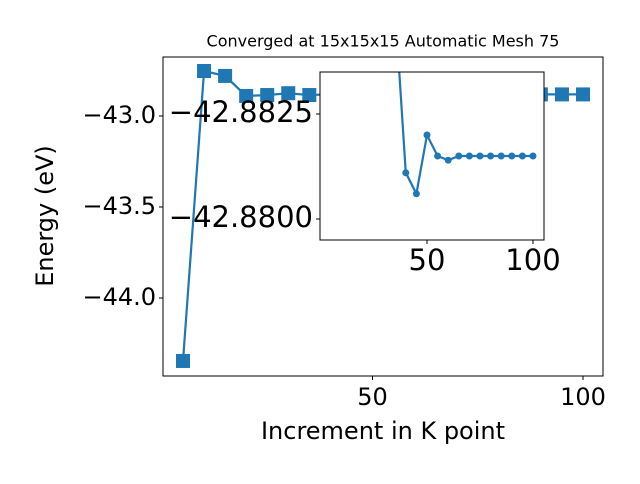 The image size is (640, 484). Describe the element at coordinates (119, 206) in the screenshot. I see `y-tick-label: −43.5` at that location.